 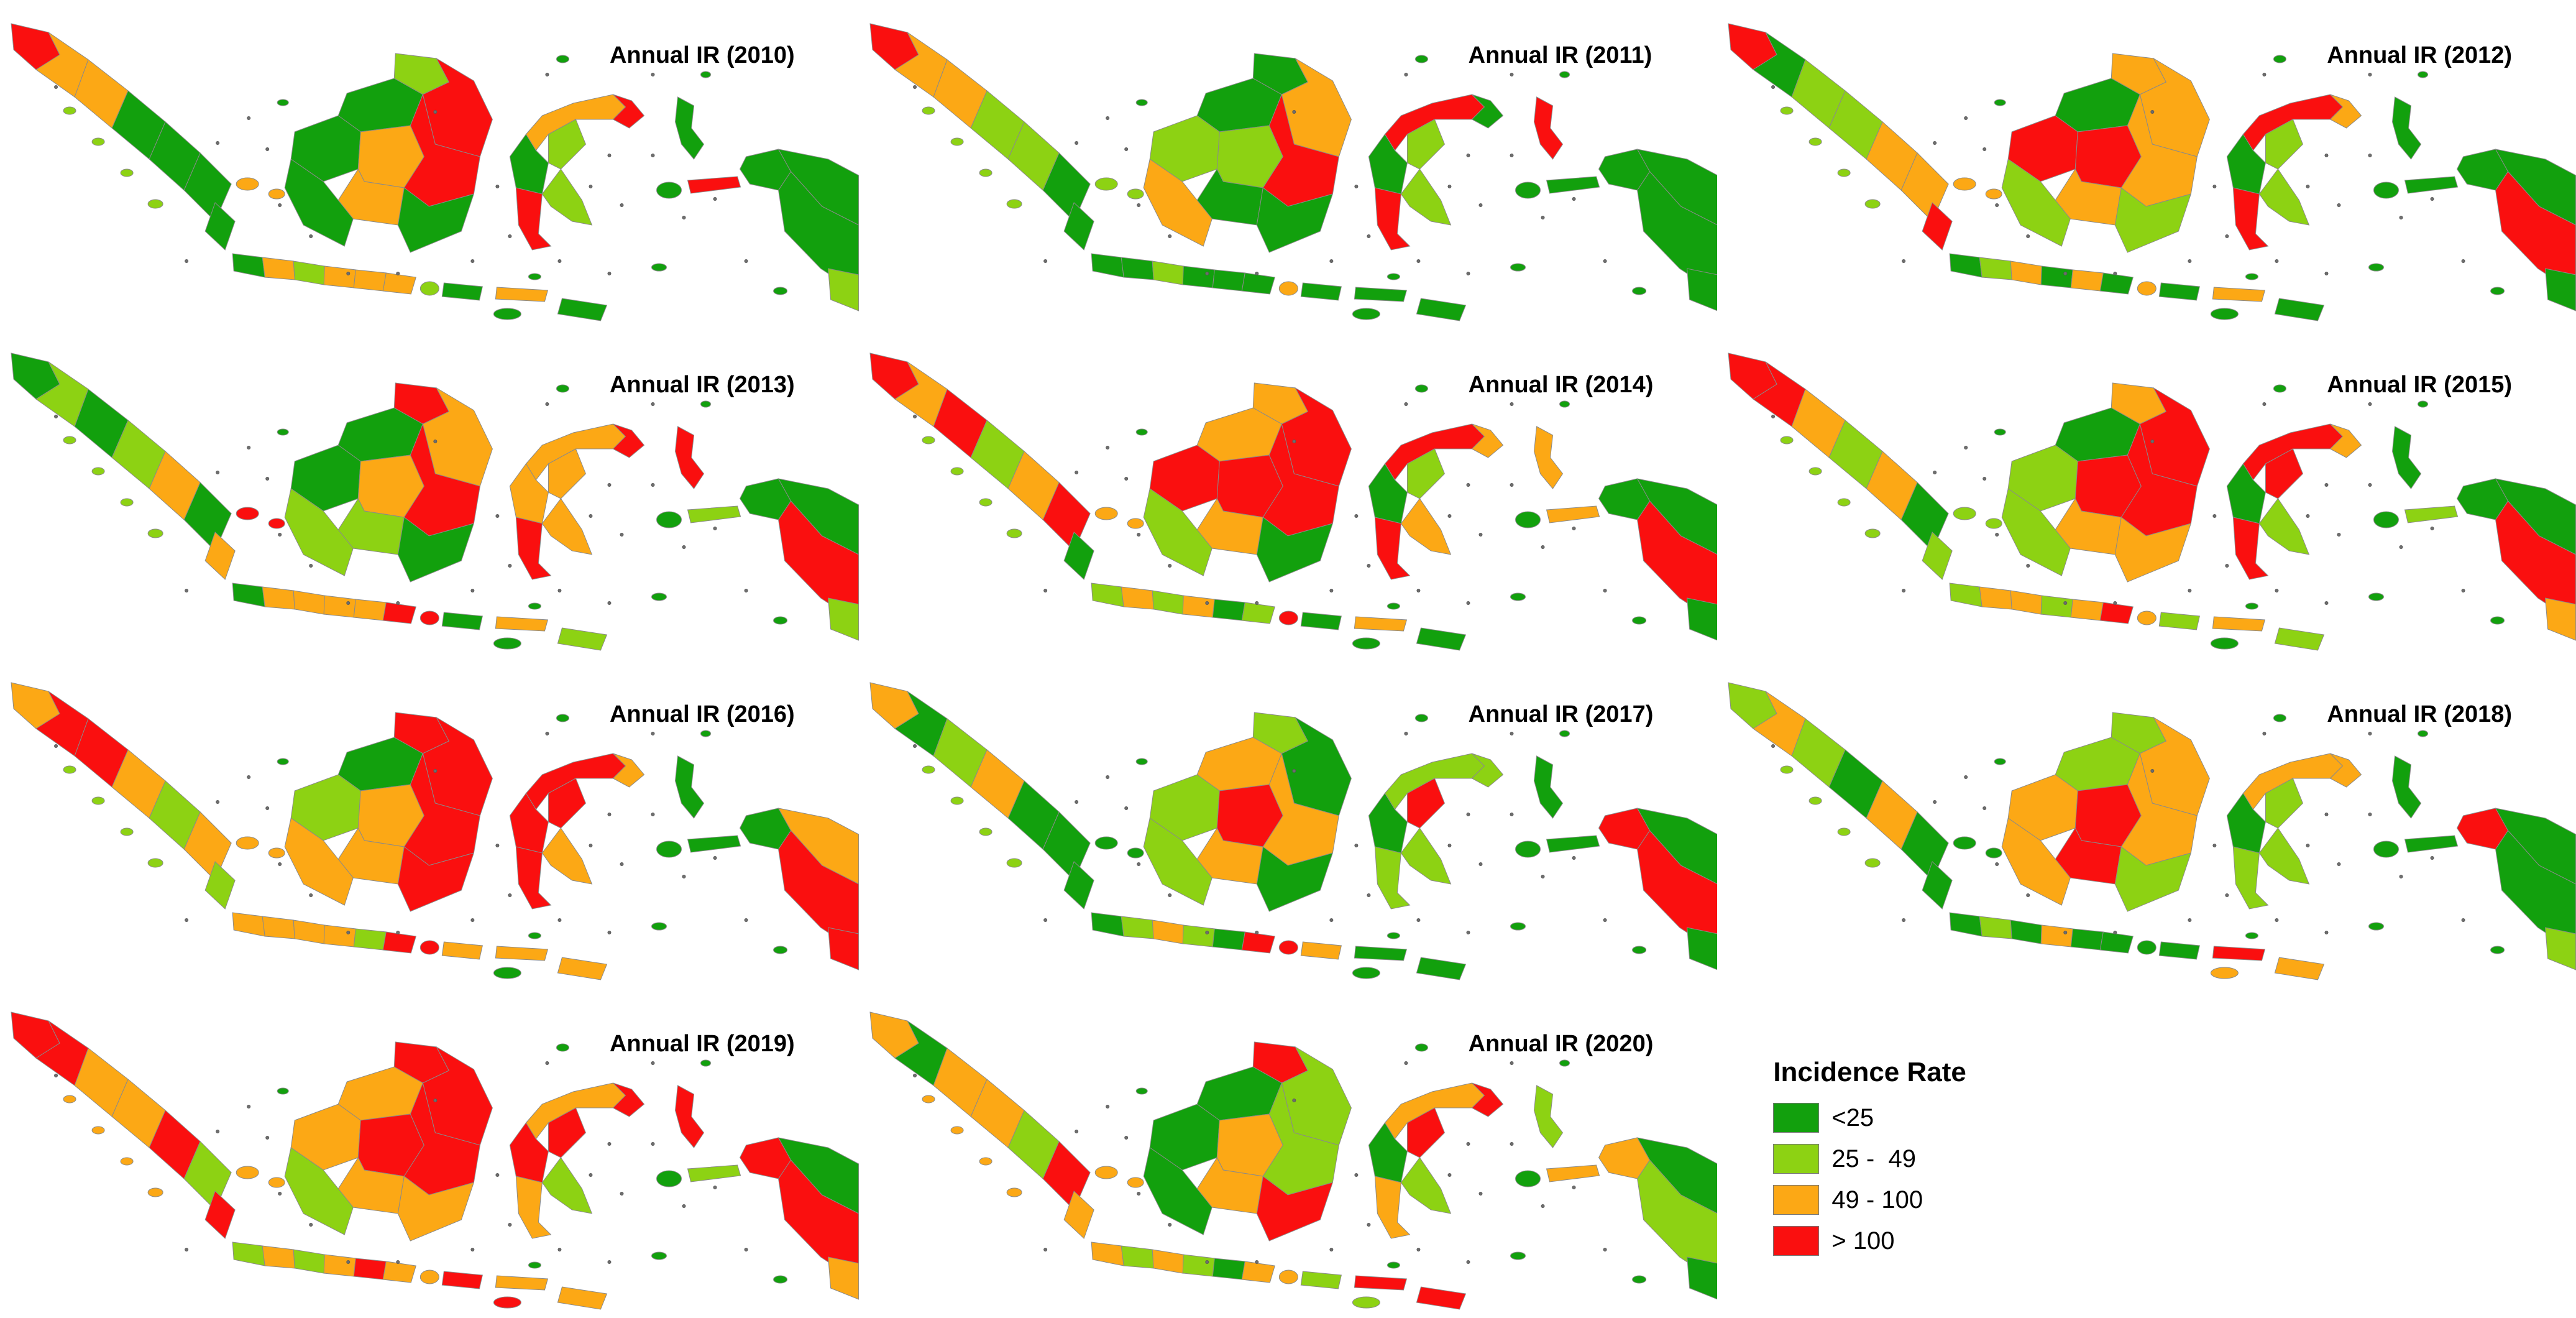 I want to click on indonesia-choropleth-2019, so click(x=435, y=1161).